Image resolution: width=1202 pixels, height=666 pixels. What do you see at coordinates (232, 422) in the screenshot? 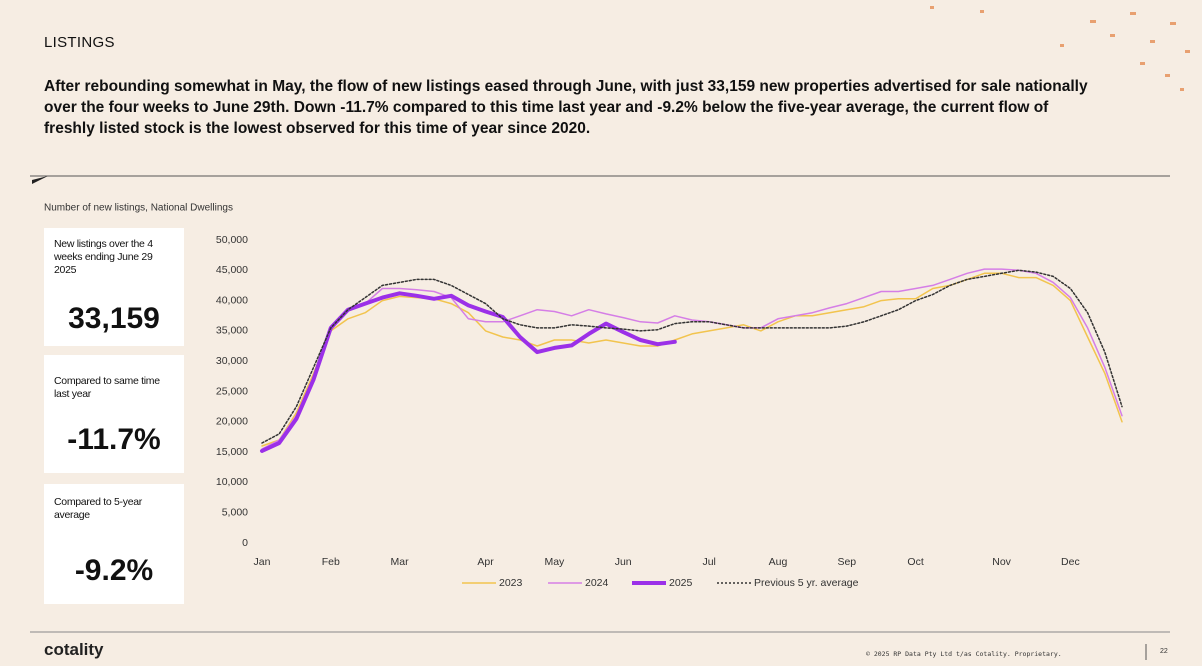
I see `y-tick-label: 20,000` at bounding box center [232, 422].